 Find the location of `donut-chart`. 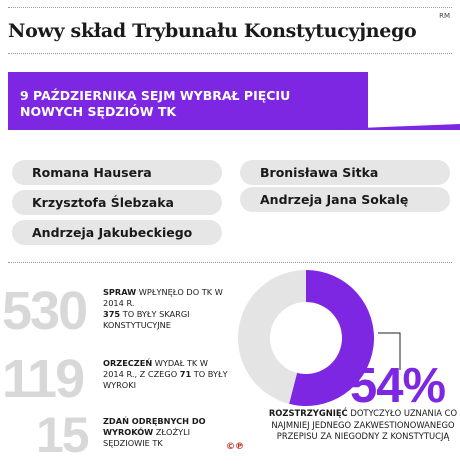

donut-chart is located at coordinates (306, 338).